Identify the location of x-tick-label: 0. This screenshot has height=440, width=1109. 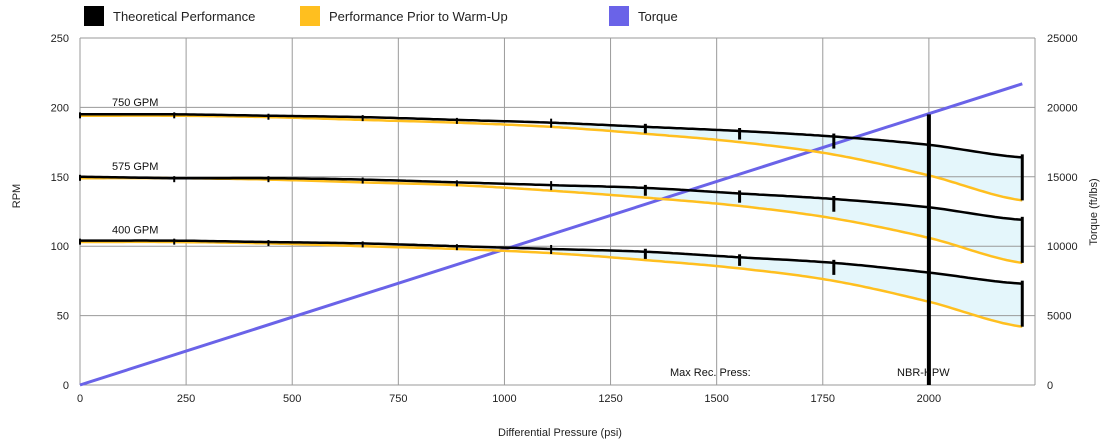
(80, 399).